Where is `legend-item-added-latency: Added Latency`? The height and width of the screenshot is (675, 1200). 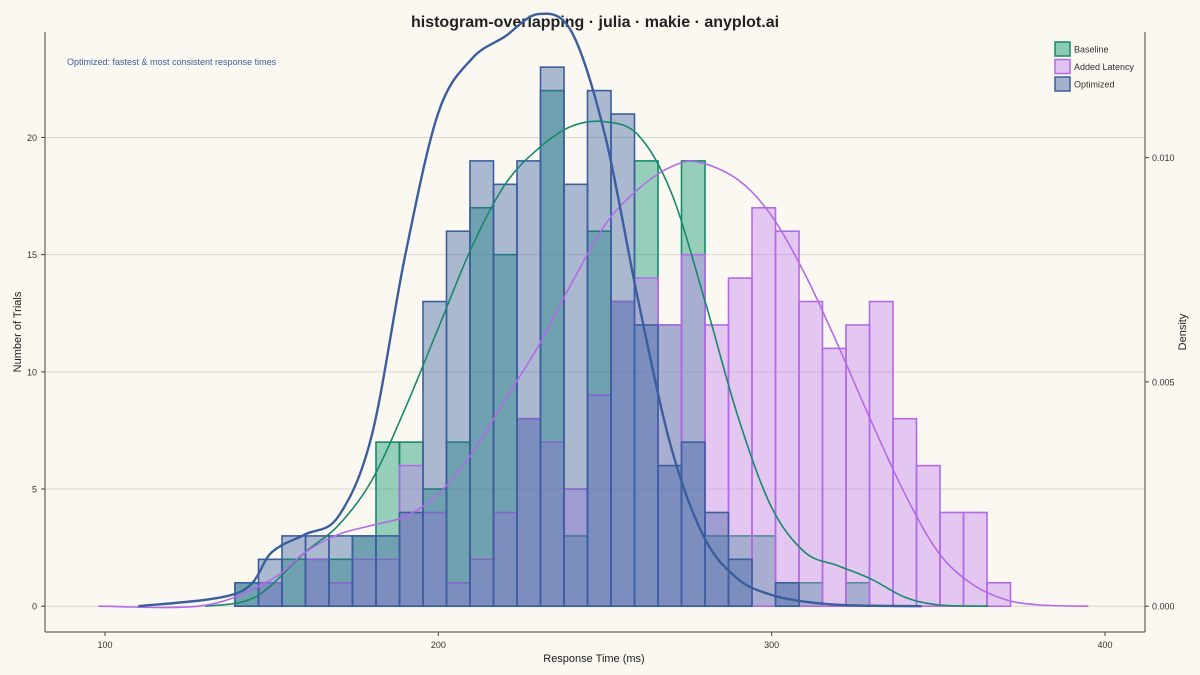 legend-item-added-latency: Added Latency is located at coordinates (1094, 66).